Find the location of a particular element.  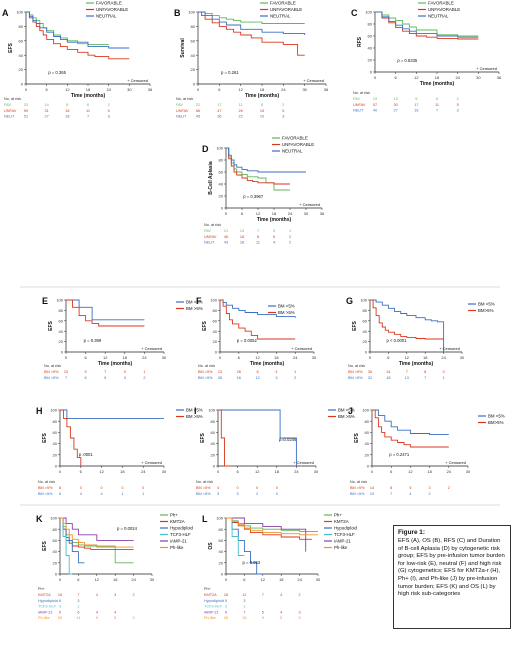

risk-value: 2 is located at coordinates (283, 105).